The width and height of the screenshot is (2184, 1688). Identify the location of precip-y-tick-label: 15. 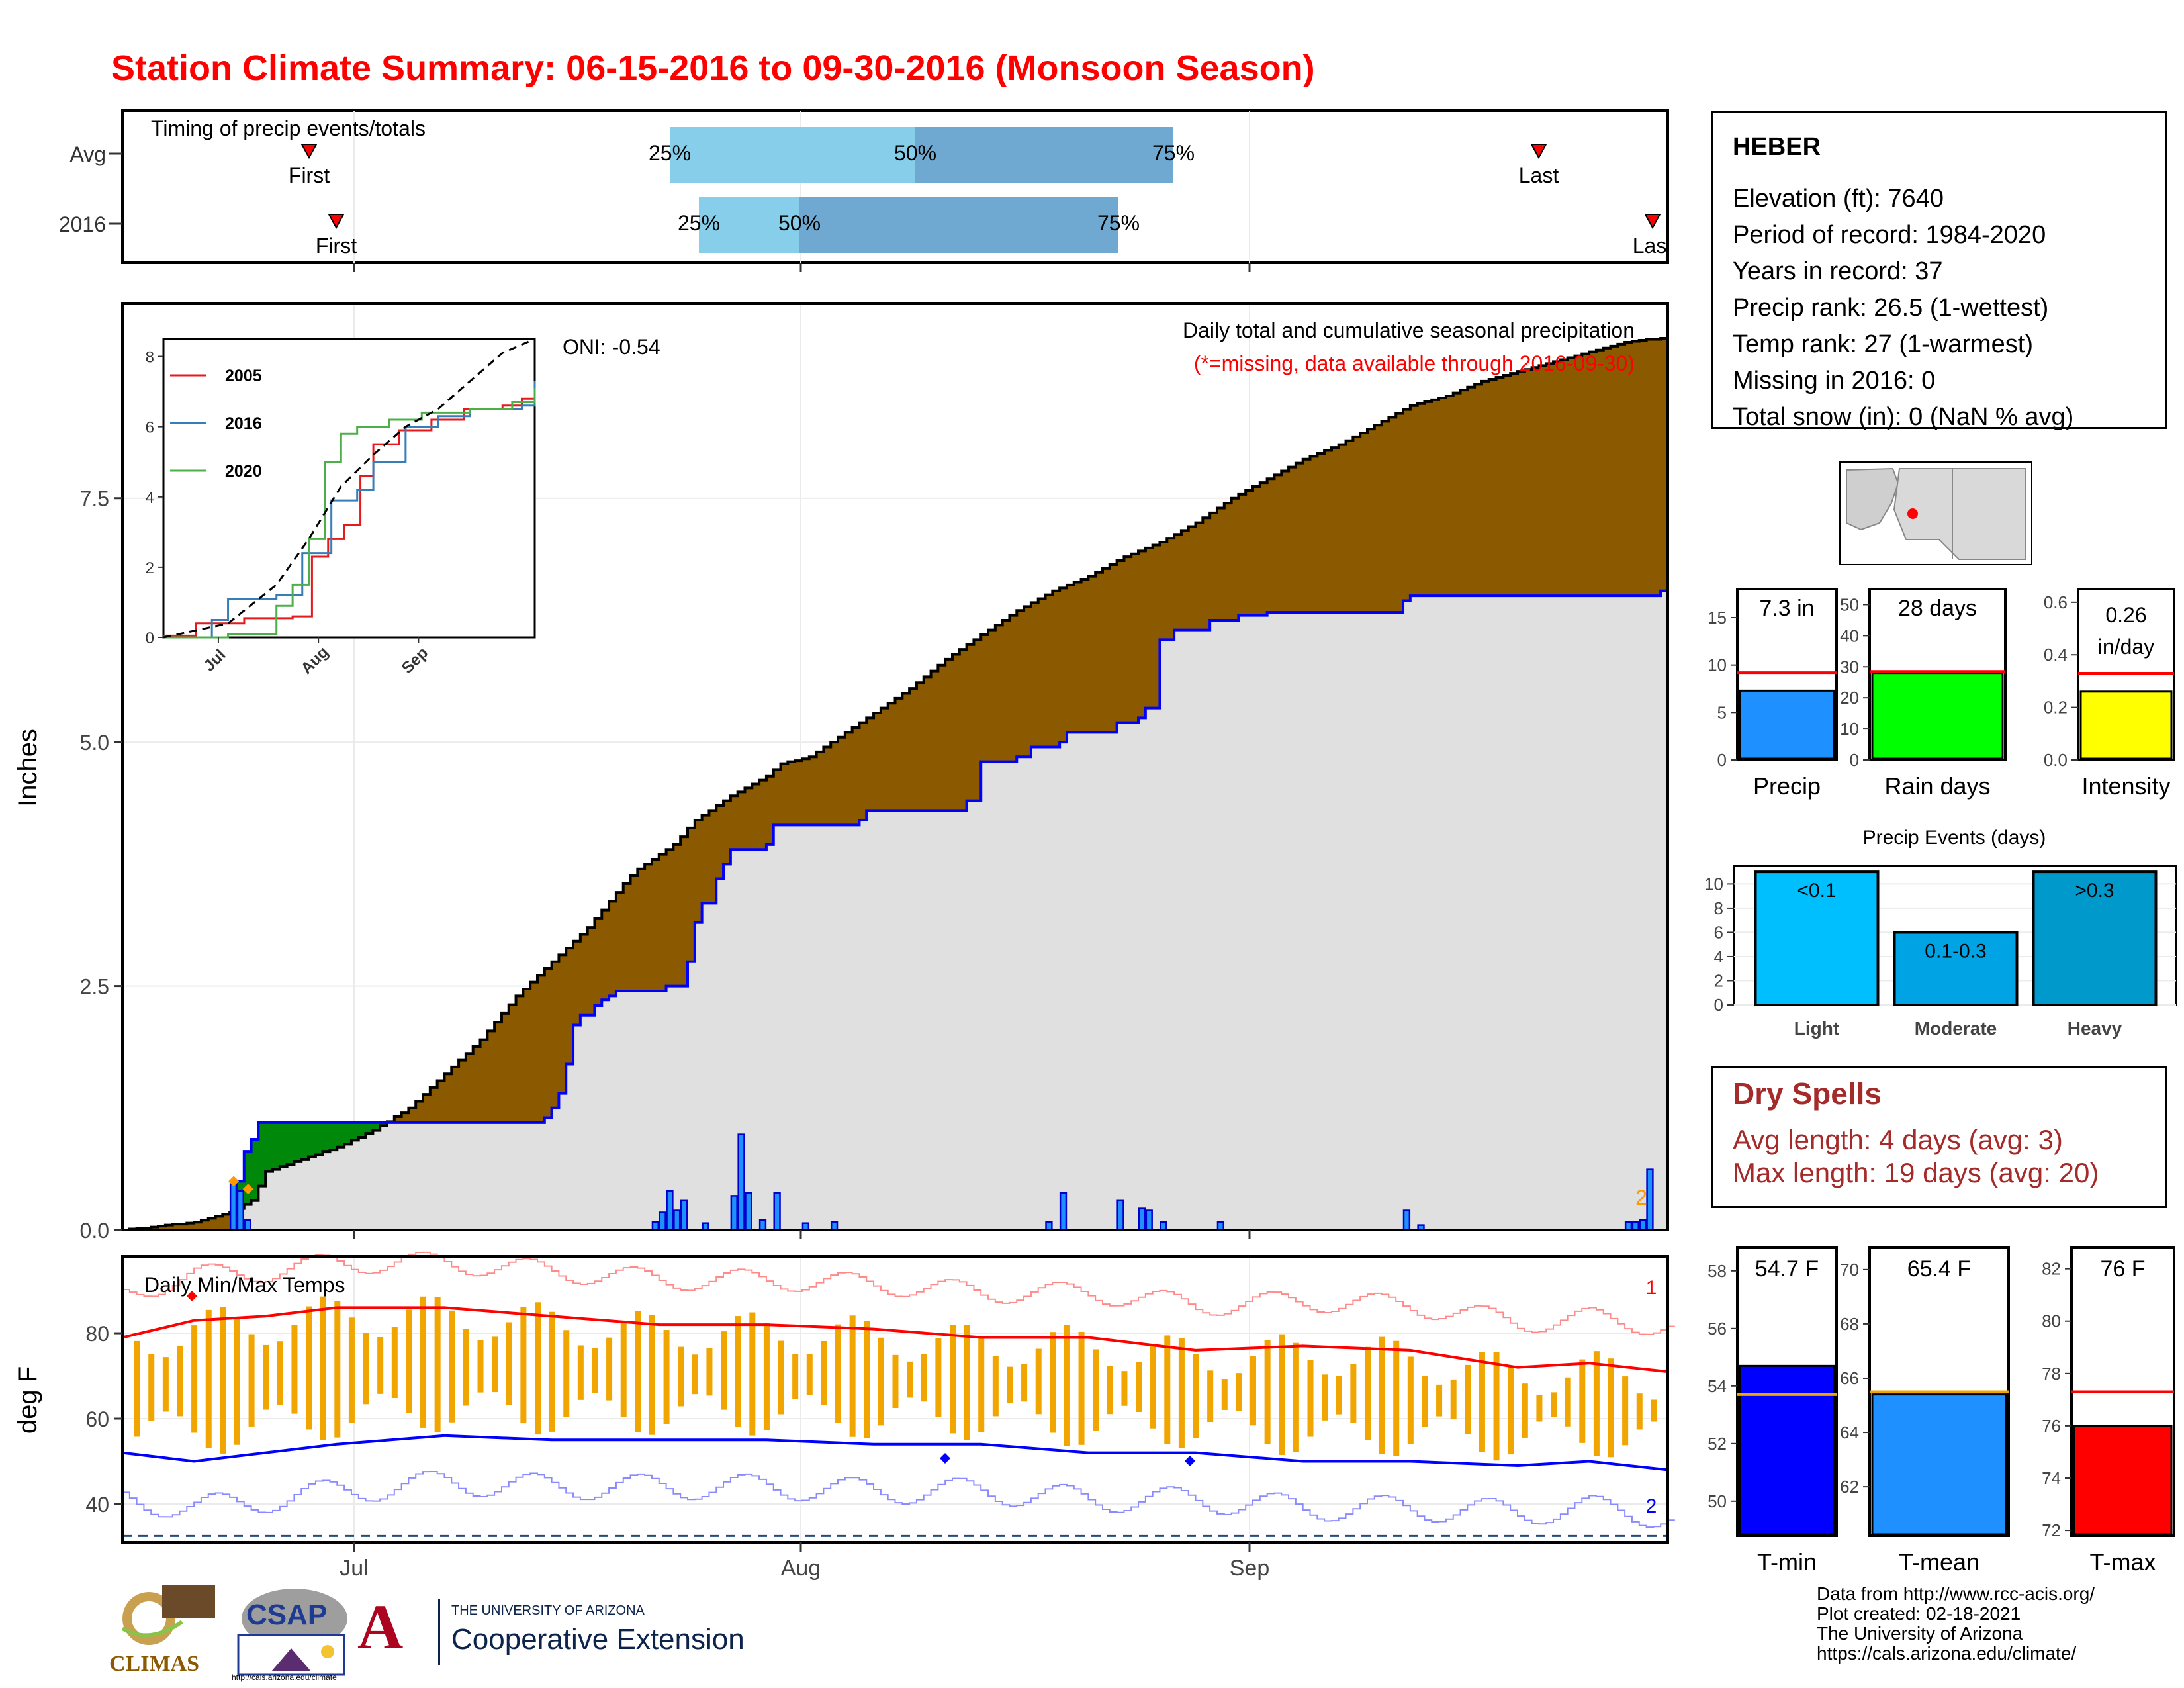
(1717, 618).